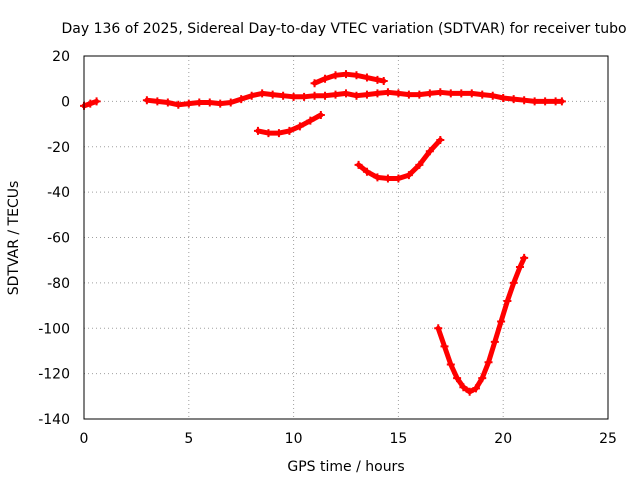  Describe the element at coordinates (58, 239) in the screenshot. I see `y-tick-label: -60` at that location.